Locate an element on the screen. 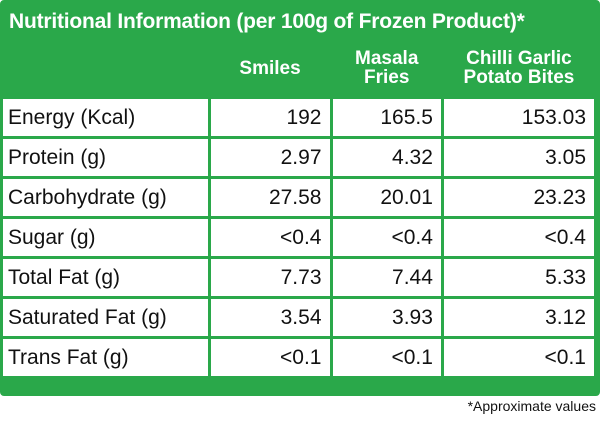 Image resolution: width=600 pixels, height=421 pixels. table-row-energy: Energy (Kcal) 192 165.5 153.03 is located at coordinates (298, 117).